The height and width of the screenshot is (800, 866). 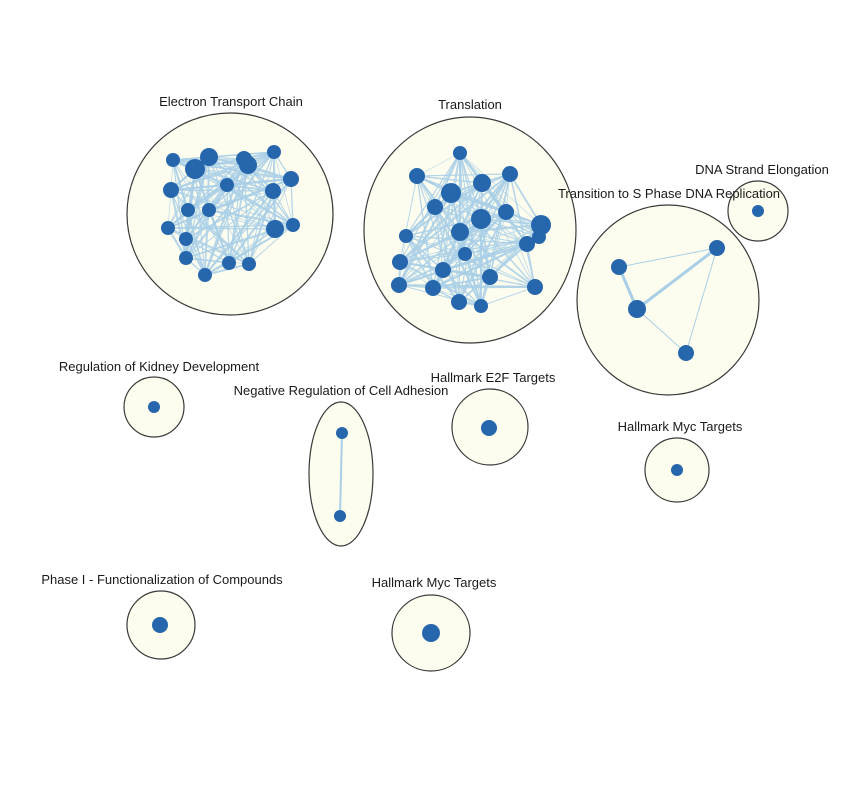 I want to click on cluster-label: Phase I - Functionalization of Compounds, so click(x=162, y=579).